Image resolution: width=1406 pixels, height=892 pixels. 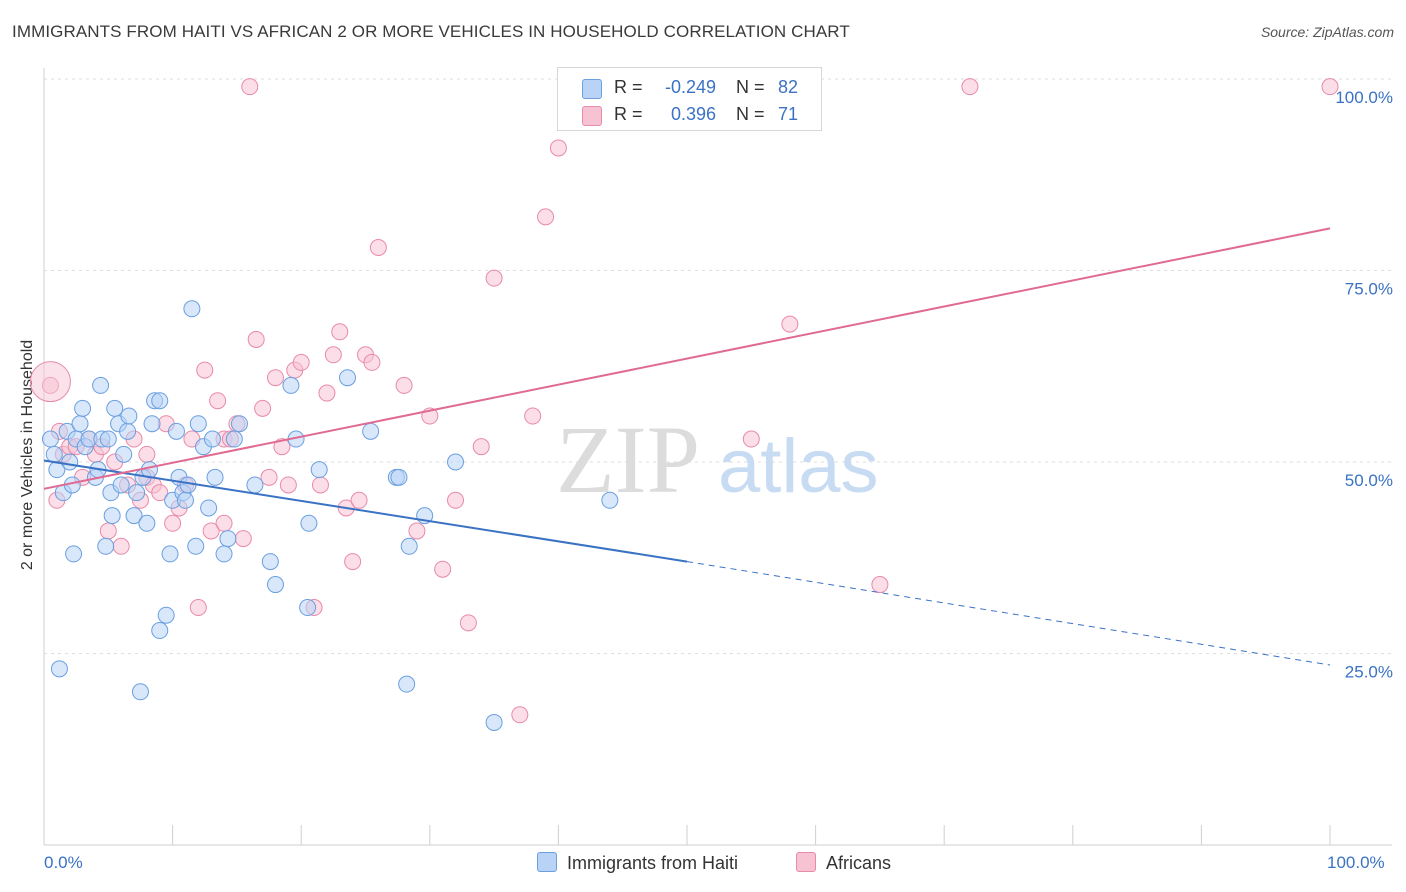 What do you see at coordinates (1364, 385) in the screenshot?
I see `y-tick-labels: 25.0% 50.0% 75.0% 100.0%` at bounding box center [1364, 385].